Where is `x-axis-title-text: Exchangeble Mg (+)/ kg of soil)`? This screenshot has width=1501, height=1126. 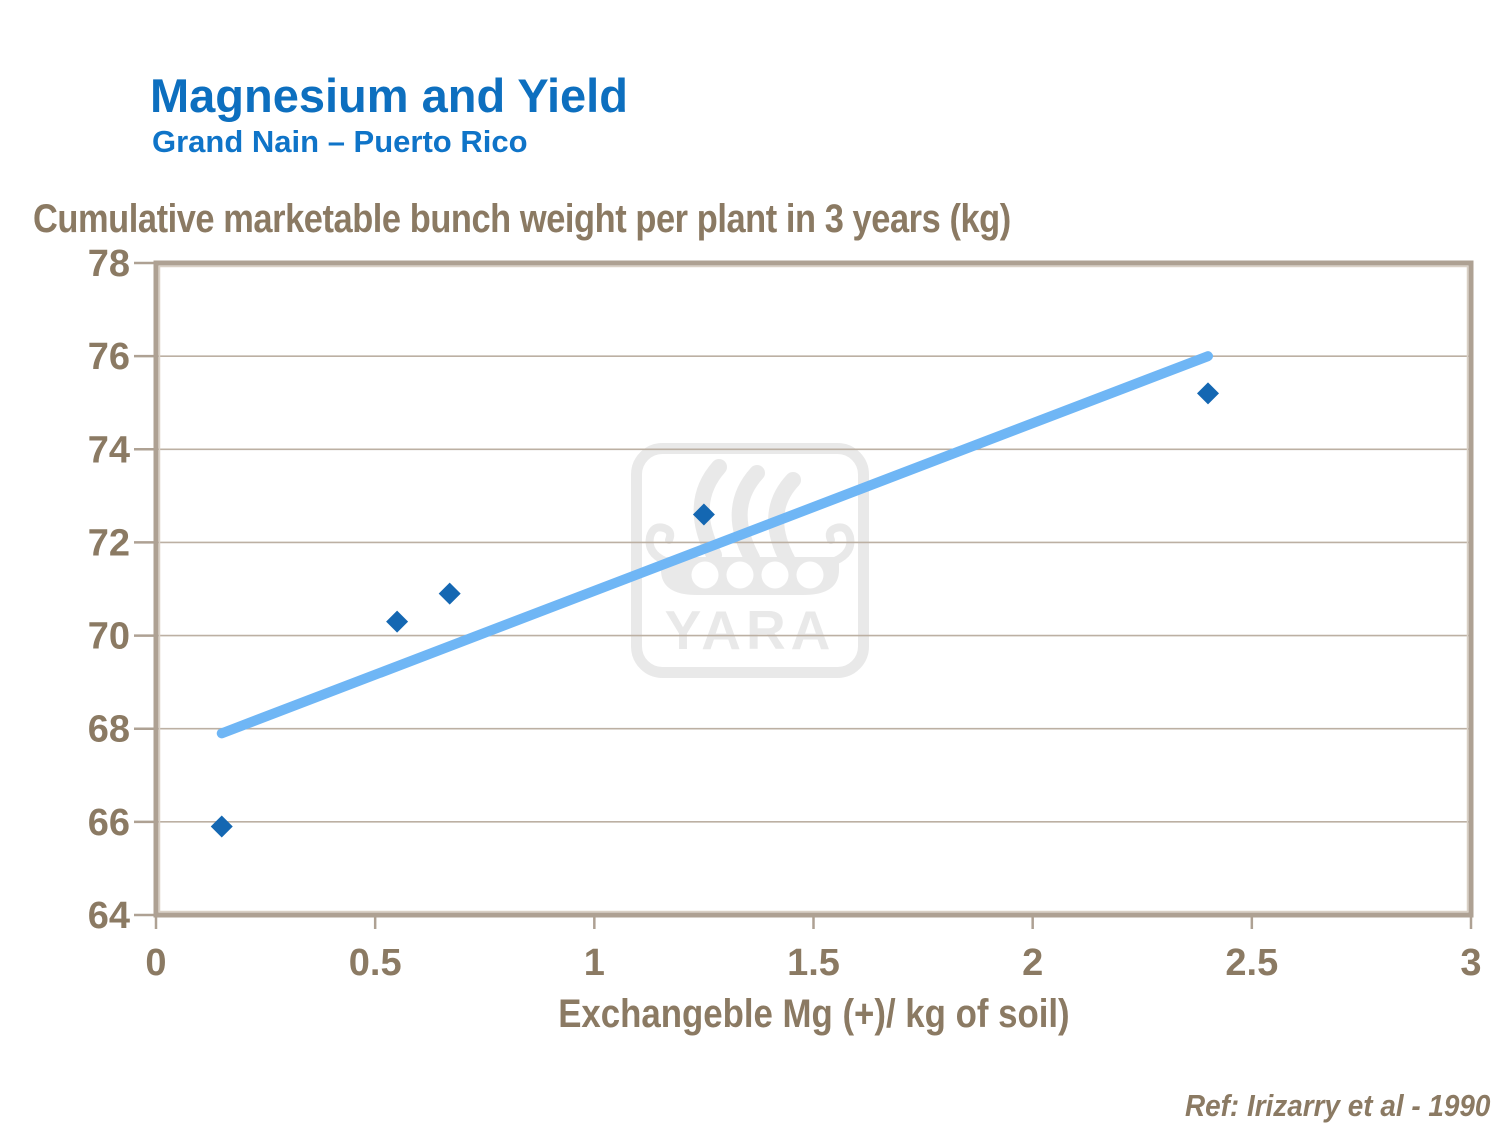
x-axis-title-text: Exchangeble Mg (+)/ kg of soil) is located at coordinates (813, 1014).